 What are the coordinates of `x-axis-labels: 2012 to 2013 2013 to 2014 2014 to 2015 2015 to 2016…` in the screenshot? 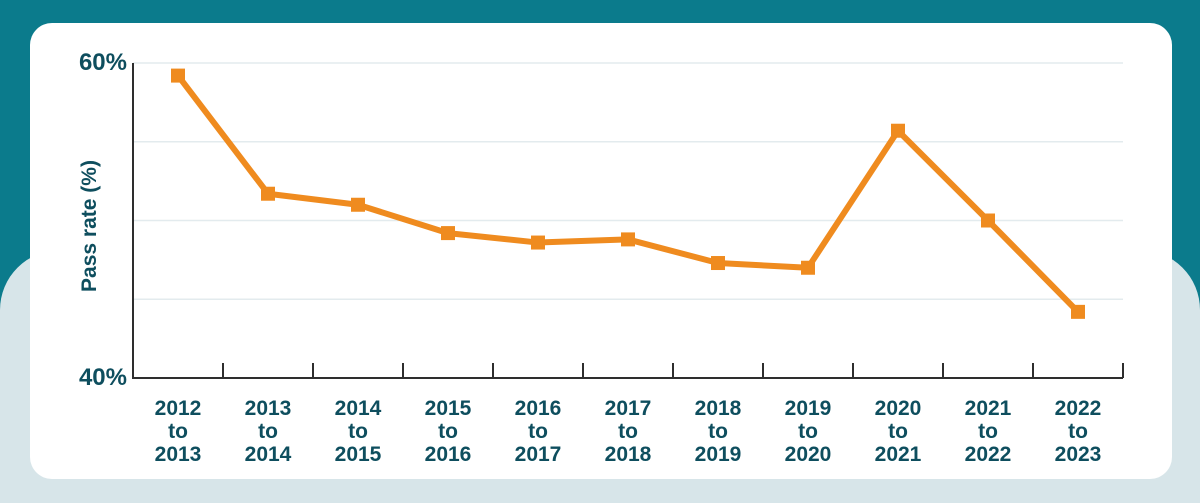 It's located at (601, 434).